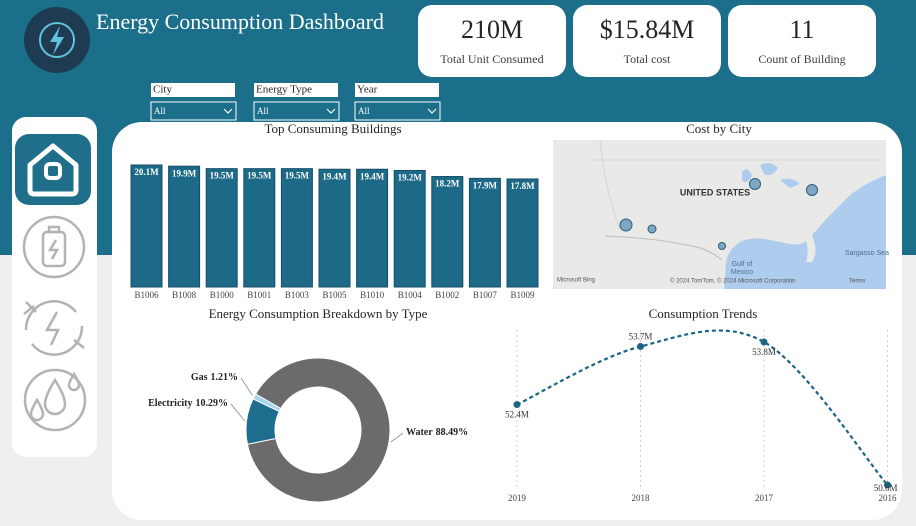 The image size is (916, 526). I want to click on chart-title: Consumption Trends, so click(703, 313).